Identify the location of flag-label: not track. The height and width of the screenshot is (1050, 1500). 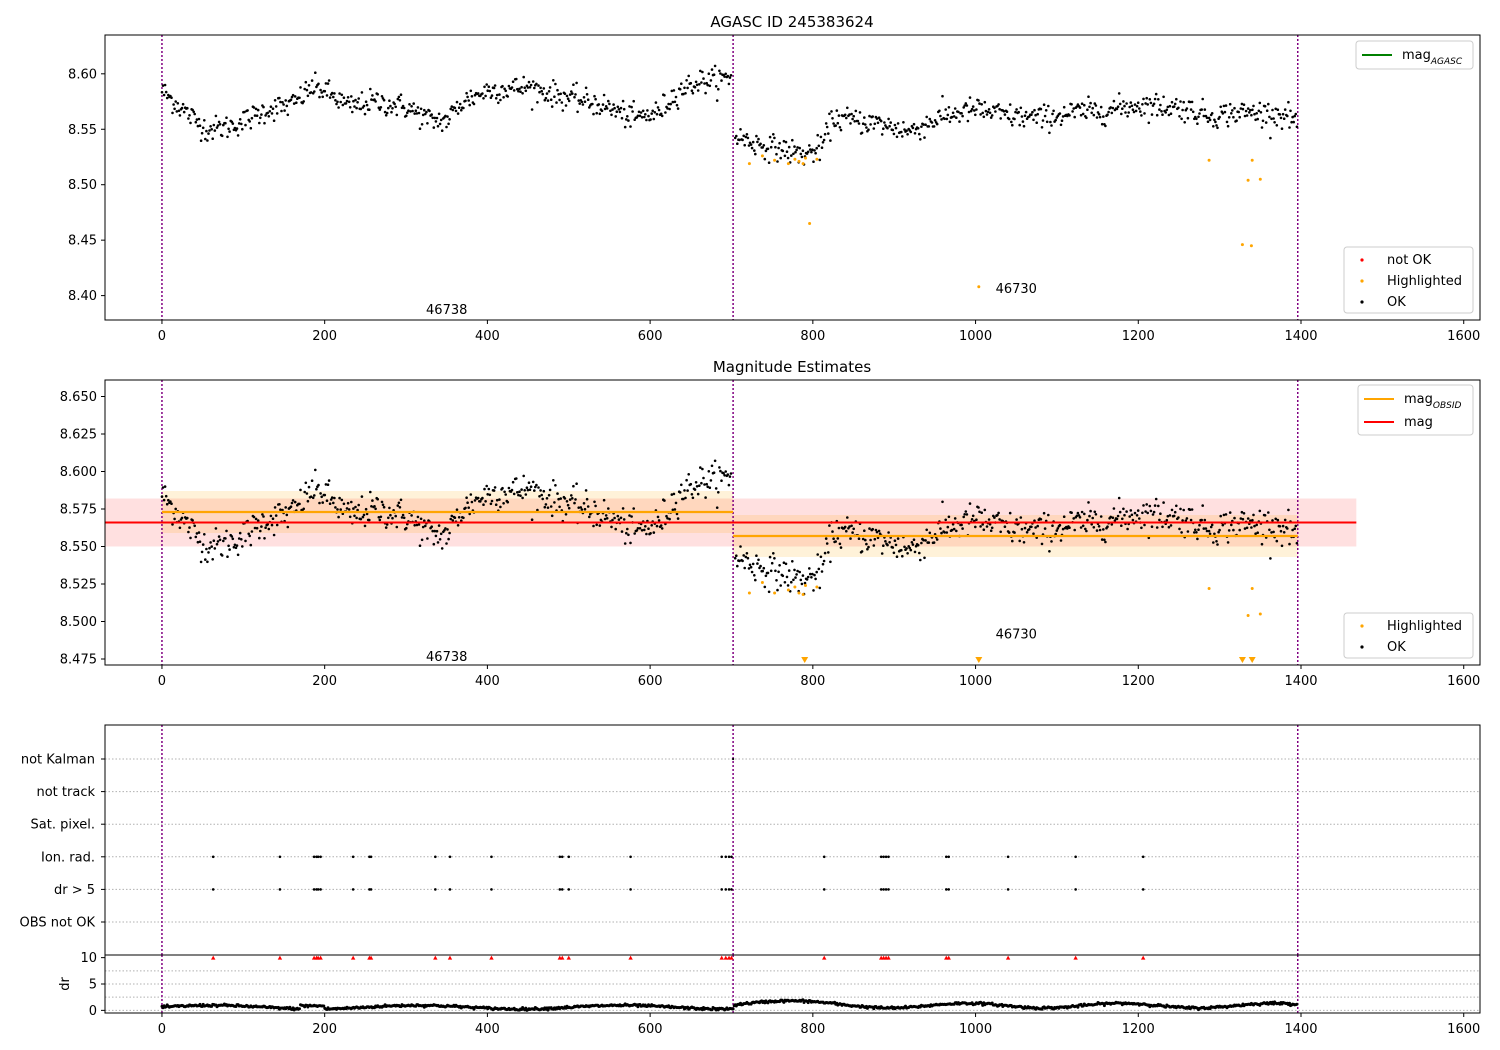
(65, 792).